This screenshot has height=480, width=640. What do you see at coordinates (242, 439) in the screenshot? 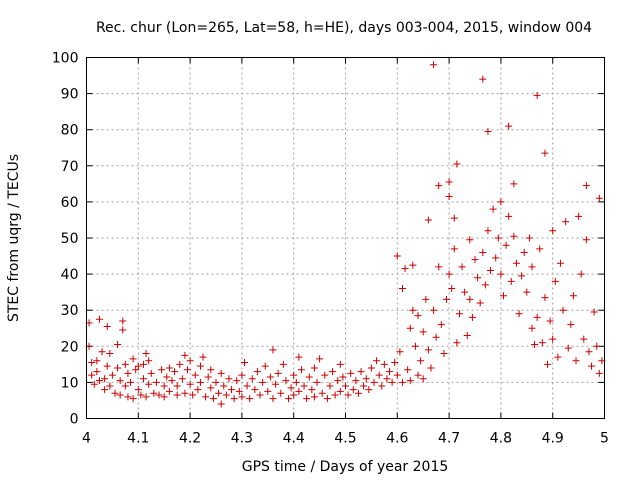
I see `x-tick-label: 4.3` at bounding box center [242, 439].